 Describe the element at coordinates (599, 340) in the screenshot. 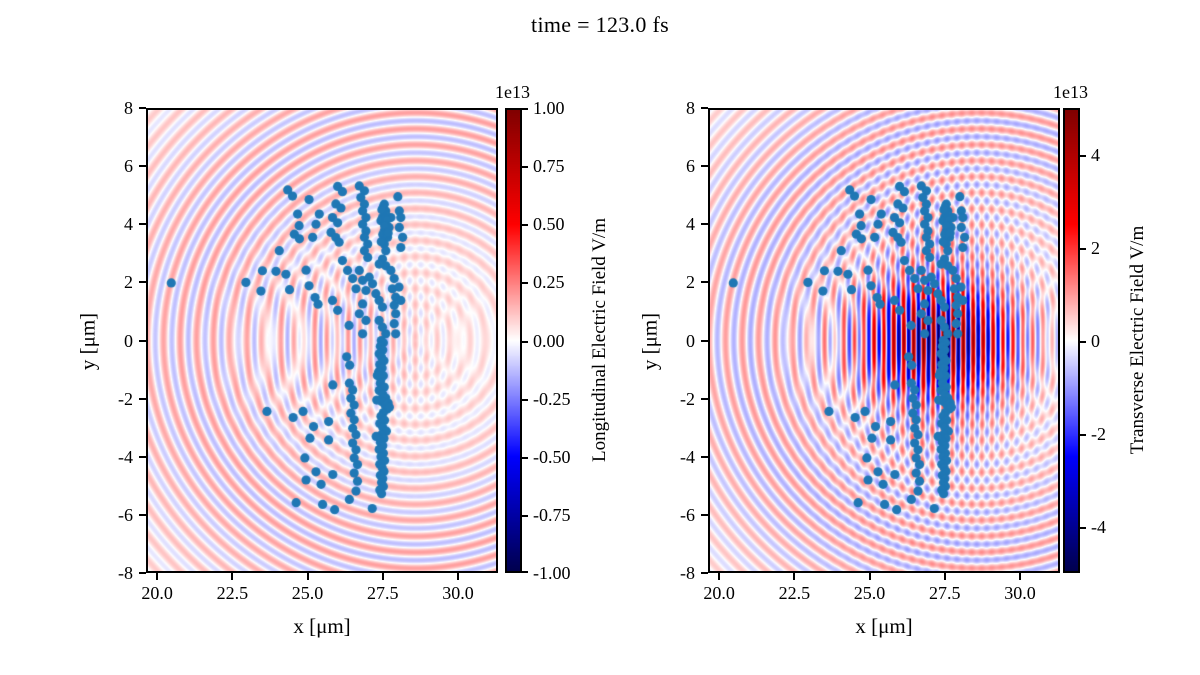

I see `longitudinal-colorbar-label: Longitudinal Electric Field V/m` at that location.